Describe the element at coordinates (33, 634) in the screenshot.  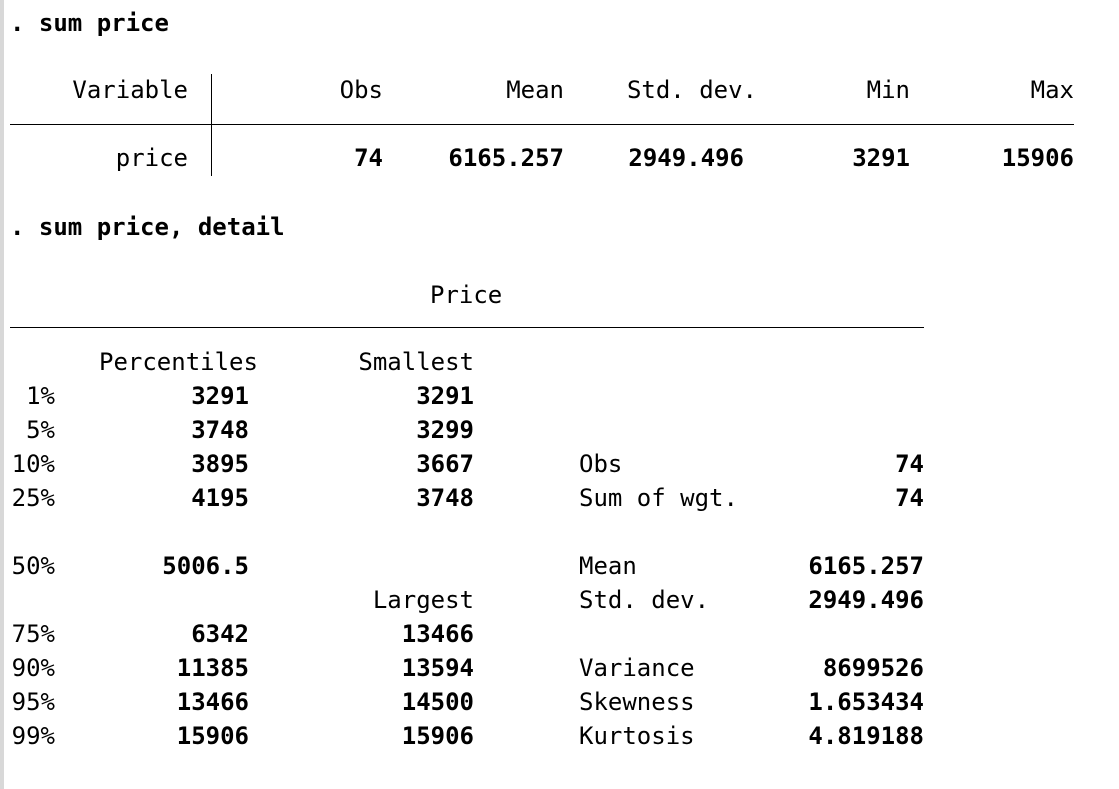
I see `percentile-label: 75%` at that location.